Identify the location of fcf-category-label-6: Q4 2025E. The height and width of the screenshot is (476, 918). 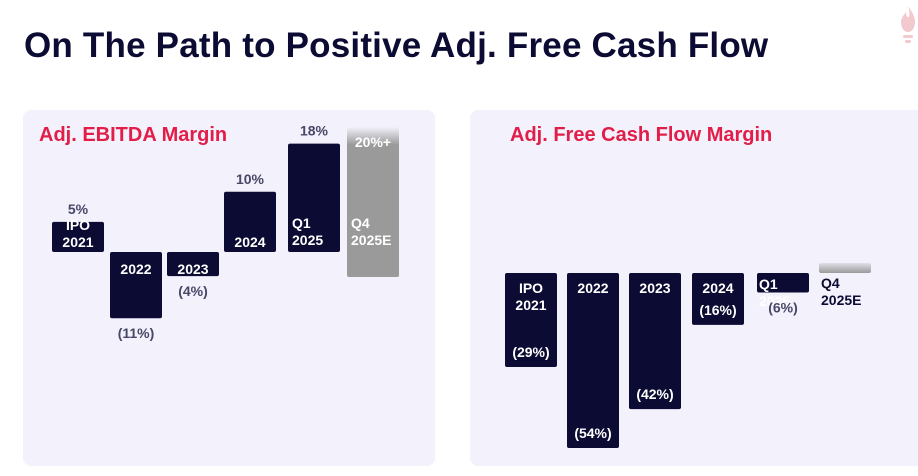
(841, 291).